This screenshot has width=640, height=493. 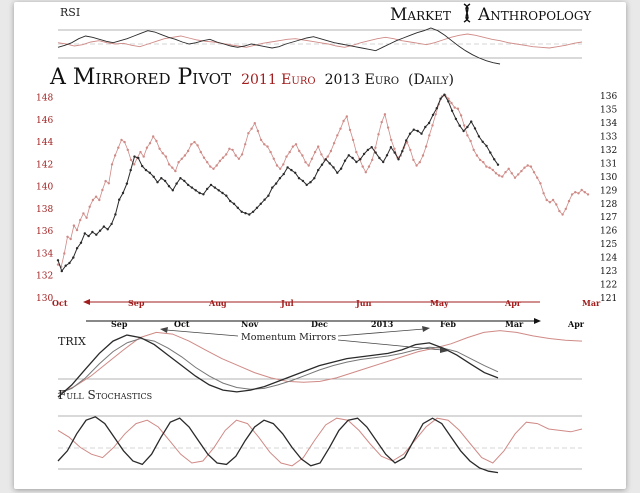 What do you see at coordinates (608, 232) in the screenshot?
I see `right-tick-label: 126` at bounding box center [608, 232].